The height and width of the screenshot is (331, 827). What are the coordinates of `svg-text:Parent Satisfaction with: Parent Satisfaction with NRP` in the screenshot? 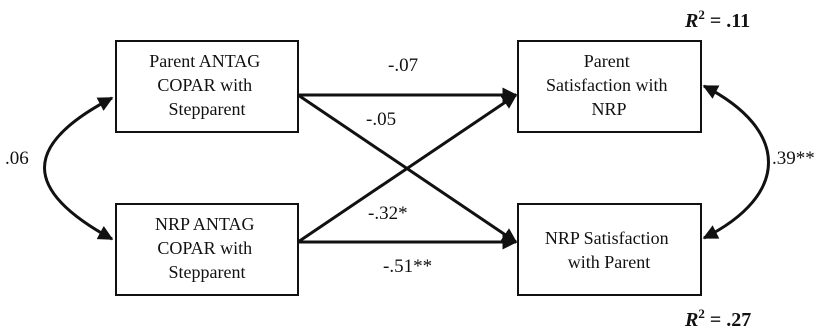 It's located at (609, 85).